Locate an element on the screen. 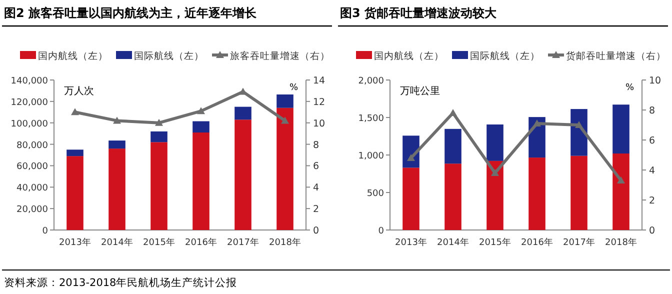 Image resolution: width=672 pixels, height=294 pixels. legend-label: 旅客吞吐量增速（右） is located at coordinates (280, 56).